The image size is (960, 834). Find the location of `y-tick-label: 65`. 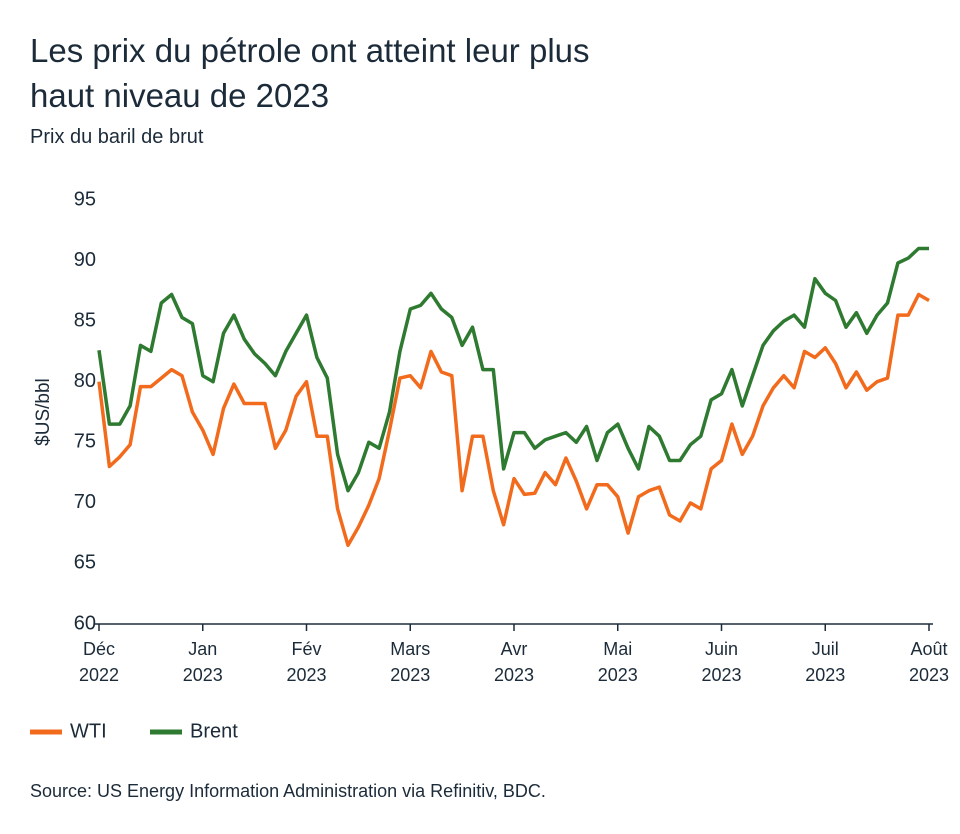

y-tick-label: 65 is located at coordinates (85, 563).